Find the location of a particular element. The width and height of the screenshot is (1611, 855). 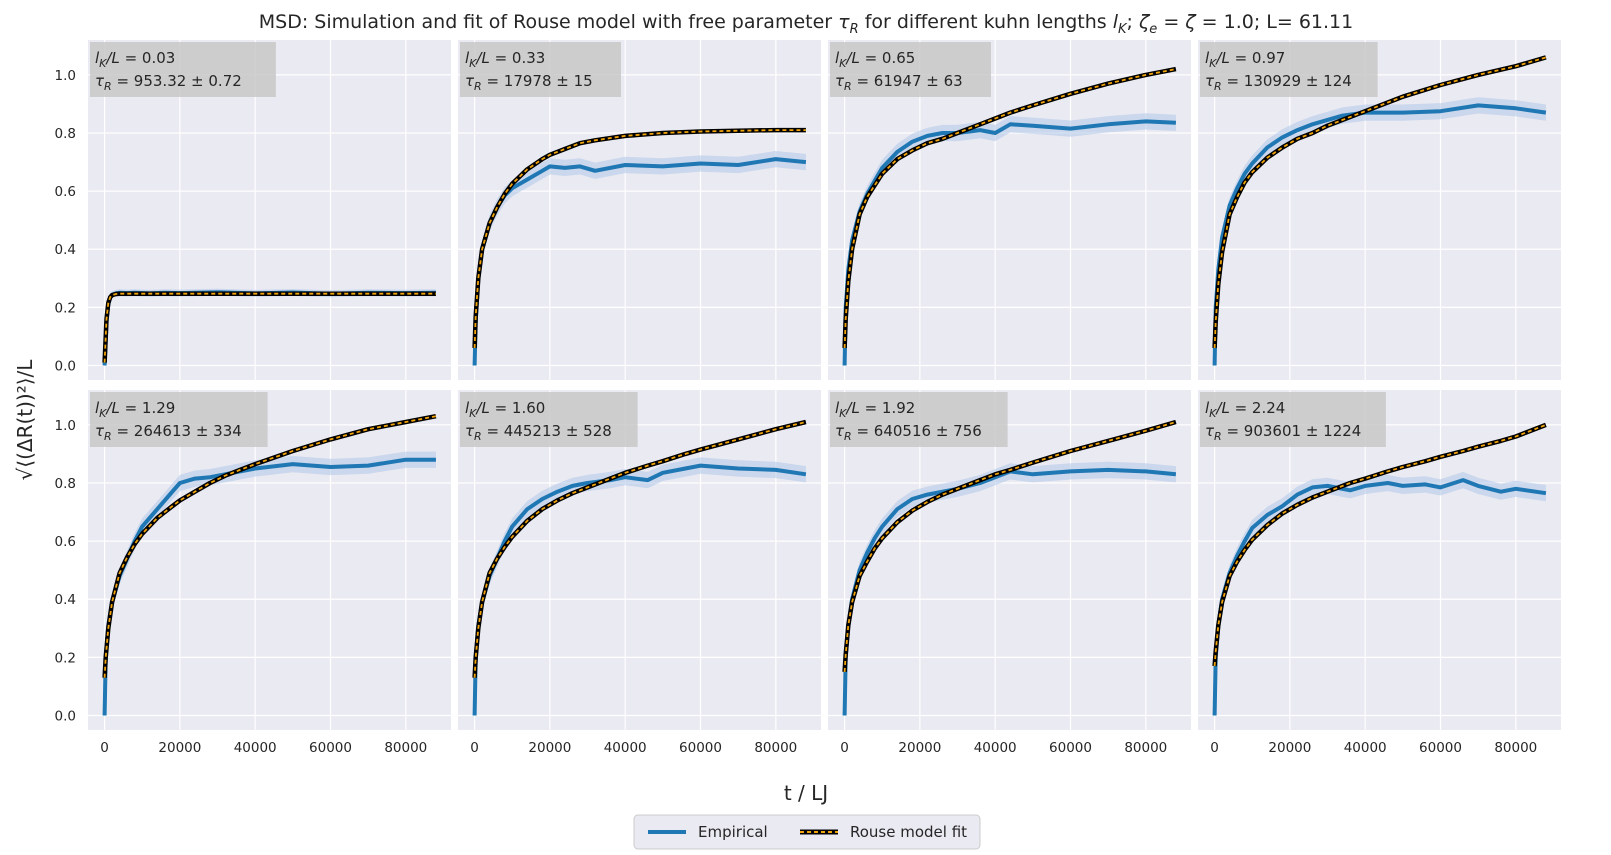

legend: Empirical Rouse model fit is located at coordinates (807, 832).